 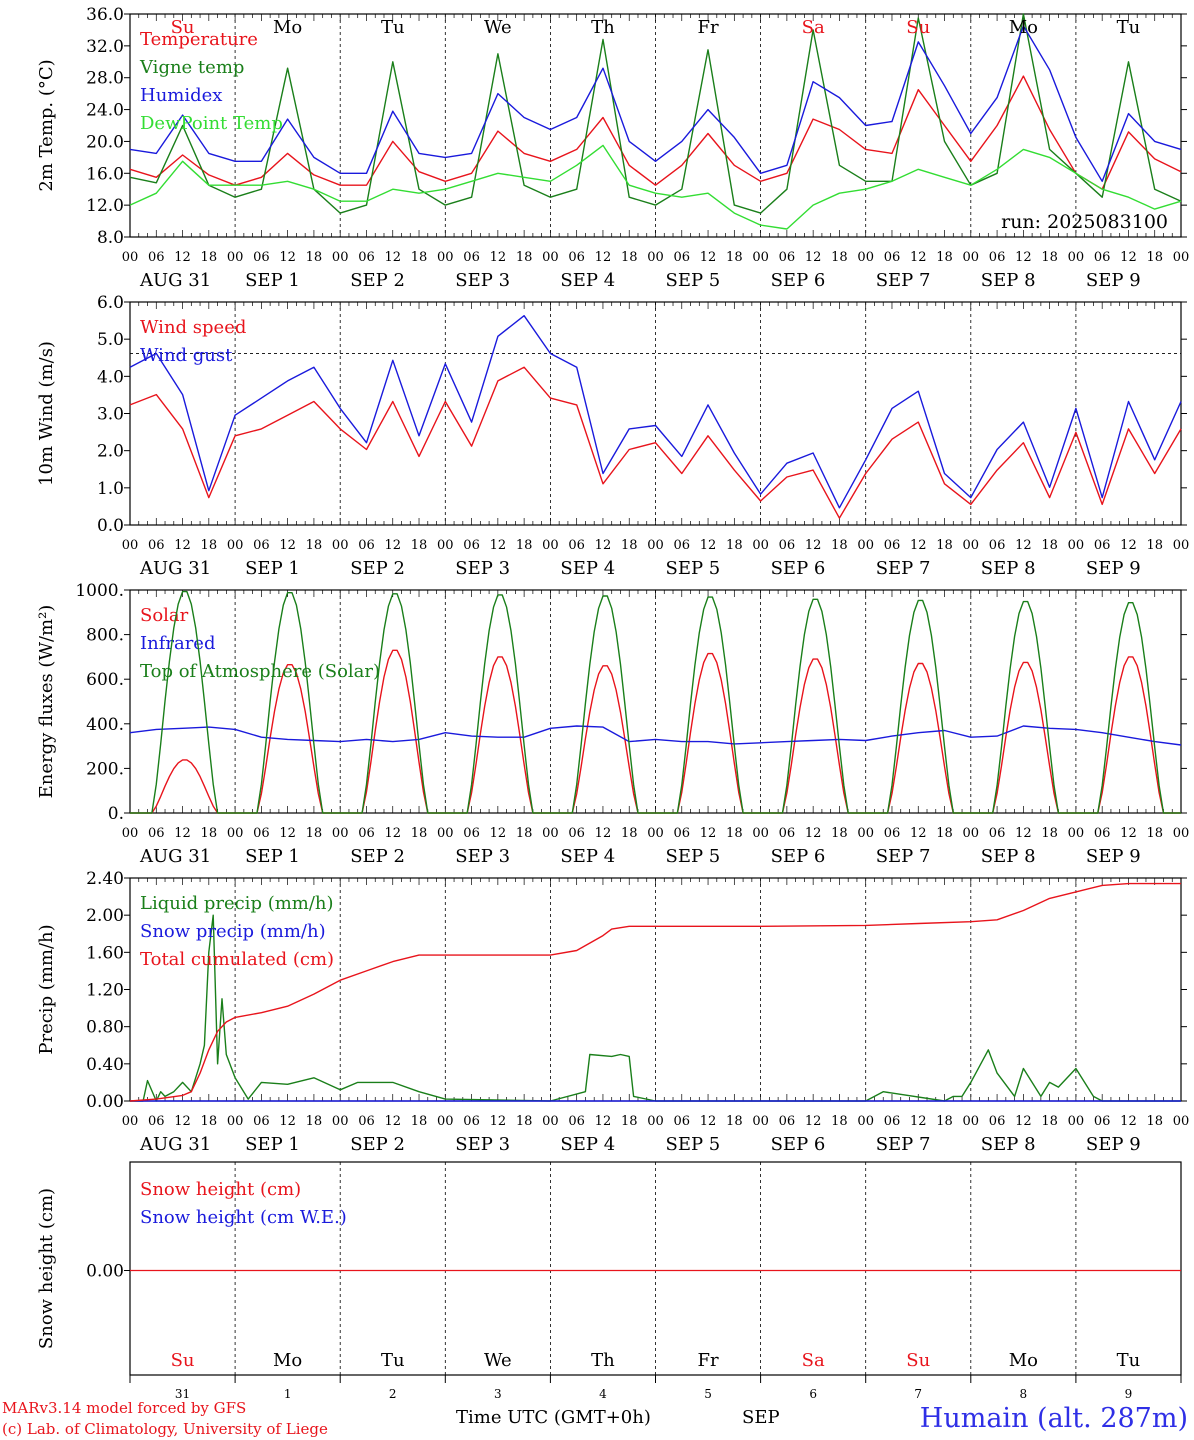 I want to click on y-tick-label: 32.0, so click(x=105, y=47).